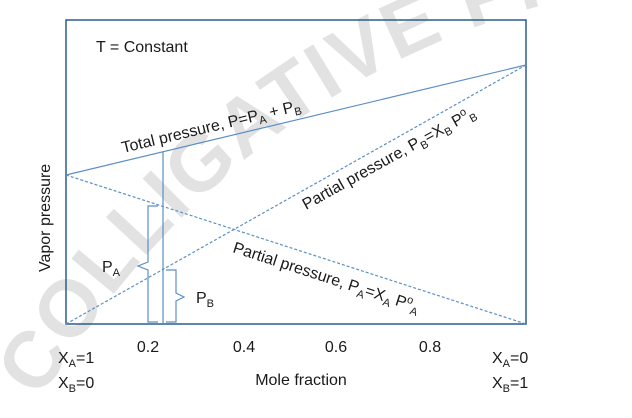  I want to click on x-tick-label: 0.4, so click(244, 347).